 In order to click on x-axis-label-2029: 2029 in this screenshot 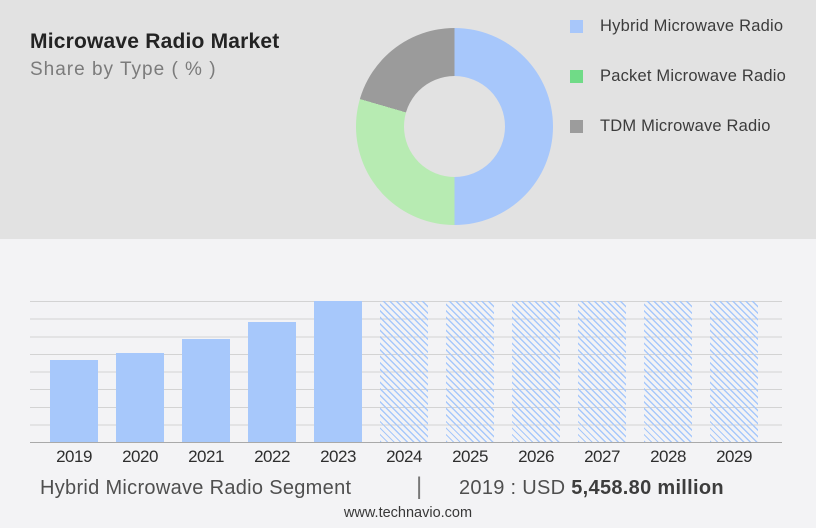, I will do `click(734, 456)`.